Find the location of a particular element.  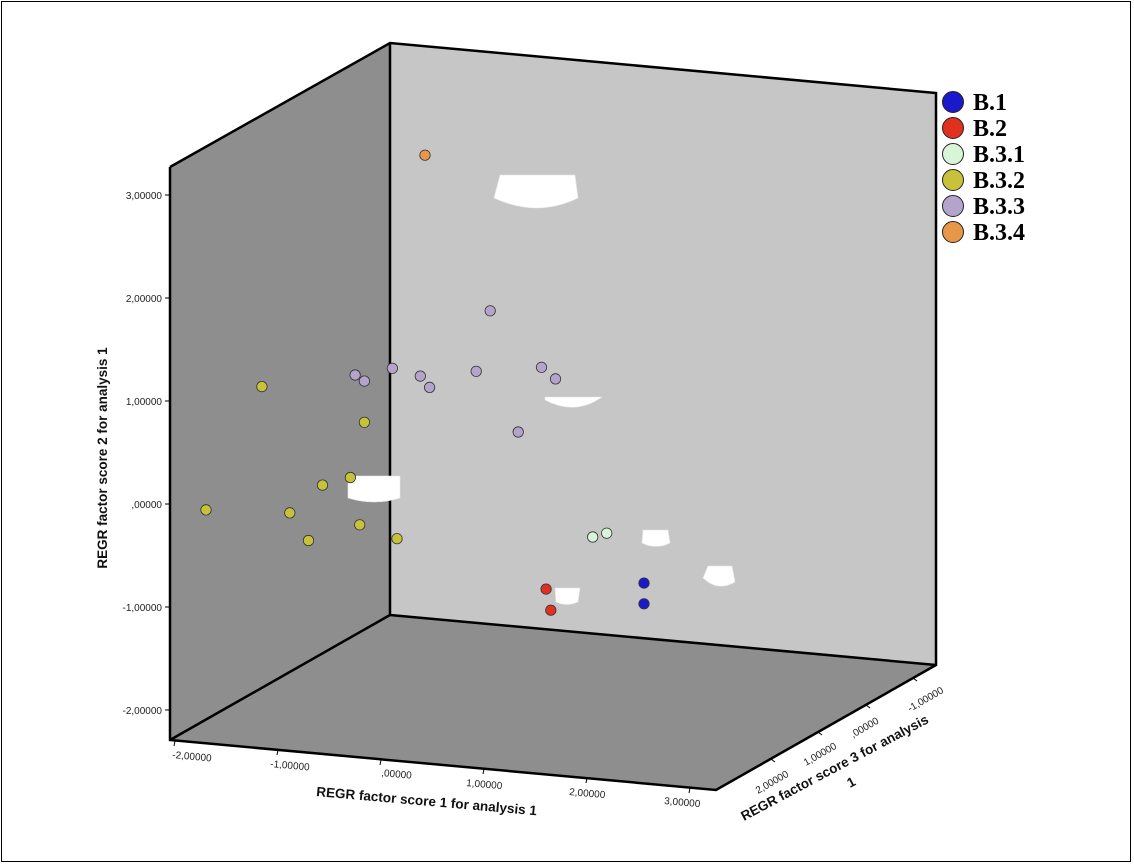

y-tick-label: 2,00000 is located at coordinates (144, 299).